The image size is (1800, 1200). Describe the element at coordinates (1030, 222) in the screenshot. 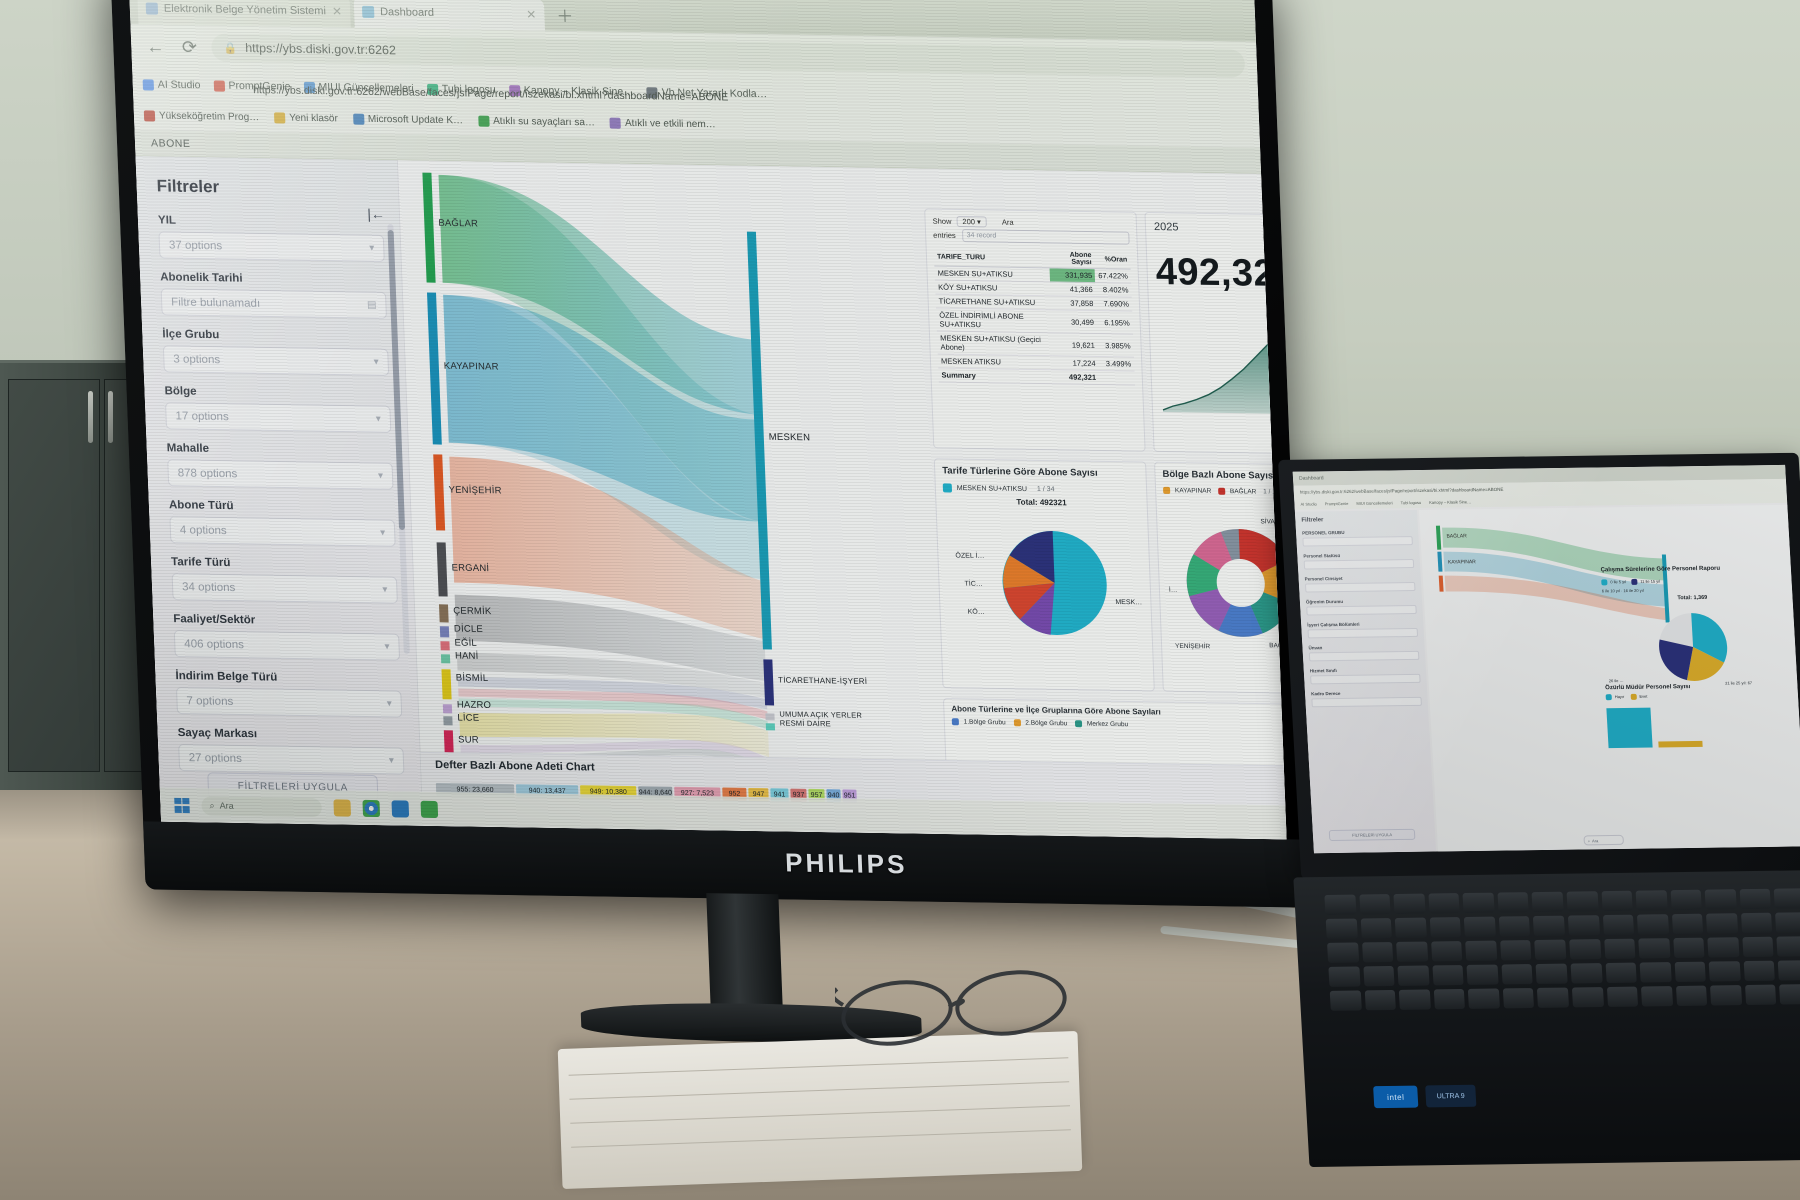

I see `table-controls: Show 200 ▾ Ara` at that location.